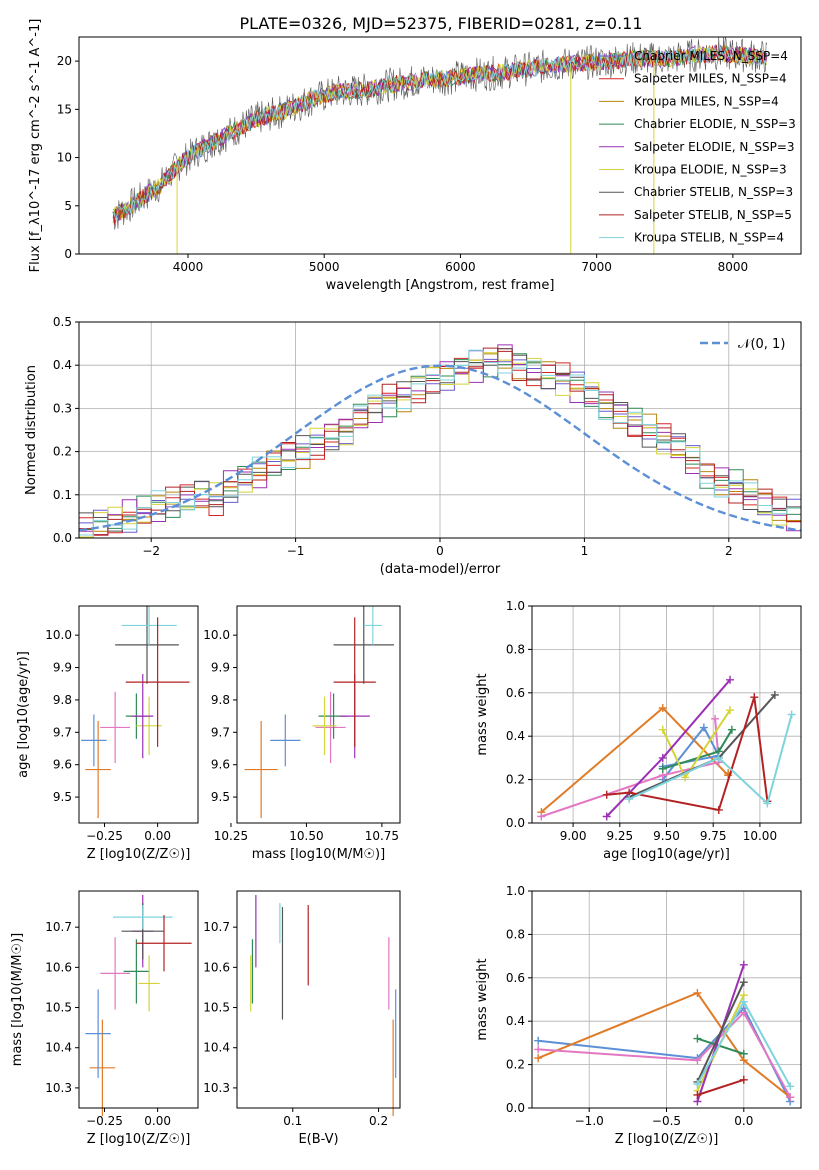 The image size is (819, 1170). What do you see at coordinates (296, 551) in the screenshot?
I see `x-tick-label: −1` at bounding box center [296, 551].